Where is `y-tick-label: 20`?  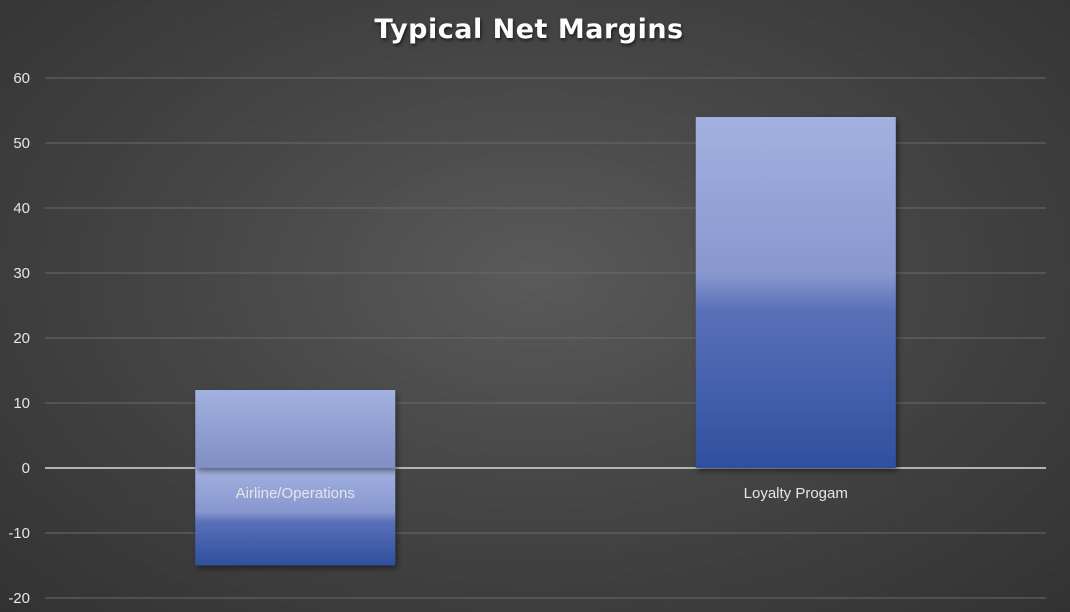
y-tick-label: 20 is located at coordinates (21, 338).